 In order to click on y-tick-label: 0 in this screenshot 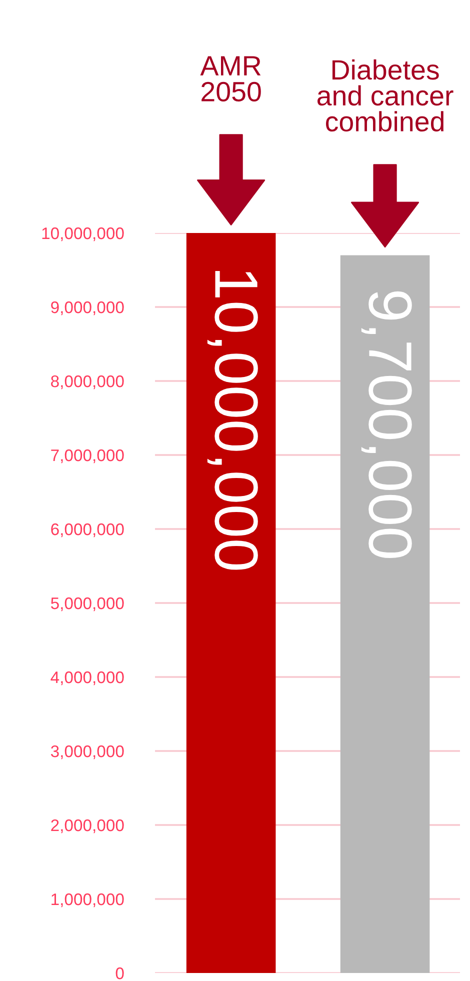, I will do `click(120, 973)`.